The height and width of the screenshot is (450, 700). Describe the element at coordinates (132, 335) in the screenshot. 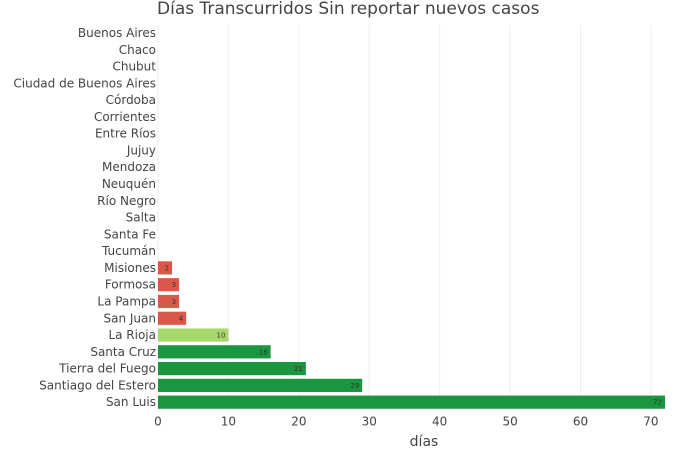

I see `category-label: La Rioja` at that location.